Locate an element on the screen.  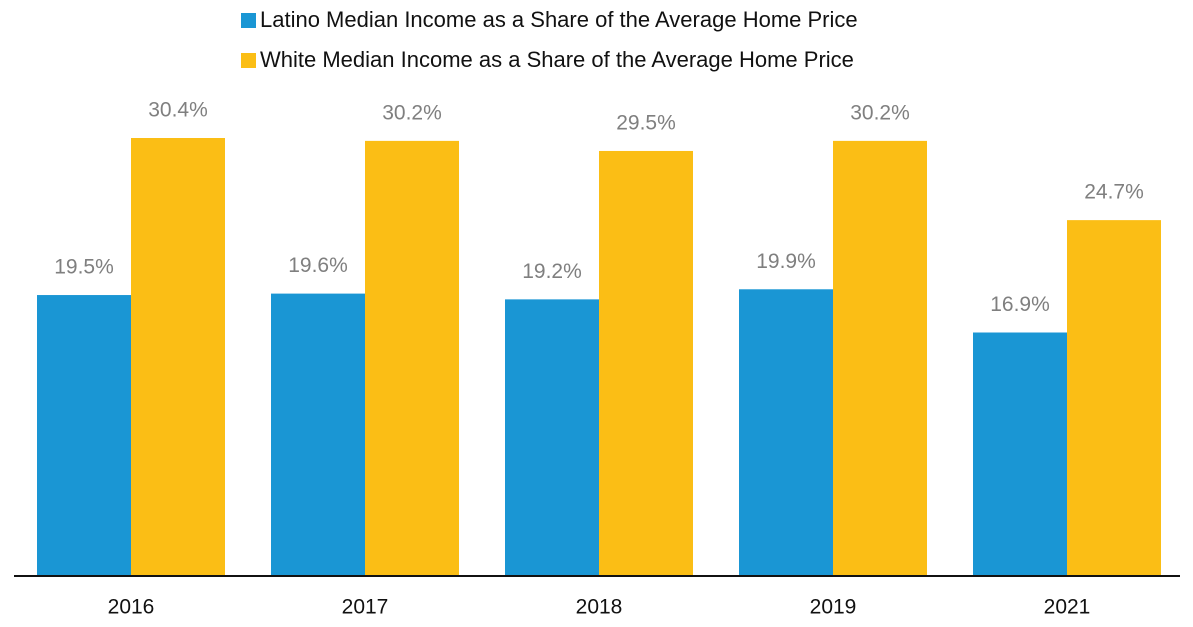
data-label: 29.5% is located at coordinates (646, 123).